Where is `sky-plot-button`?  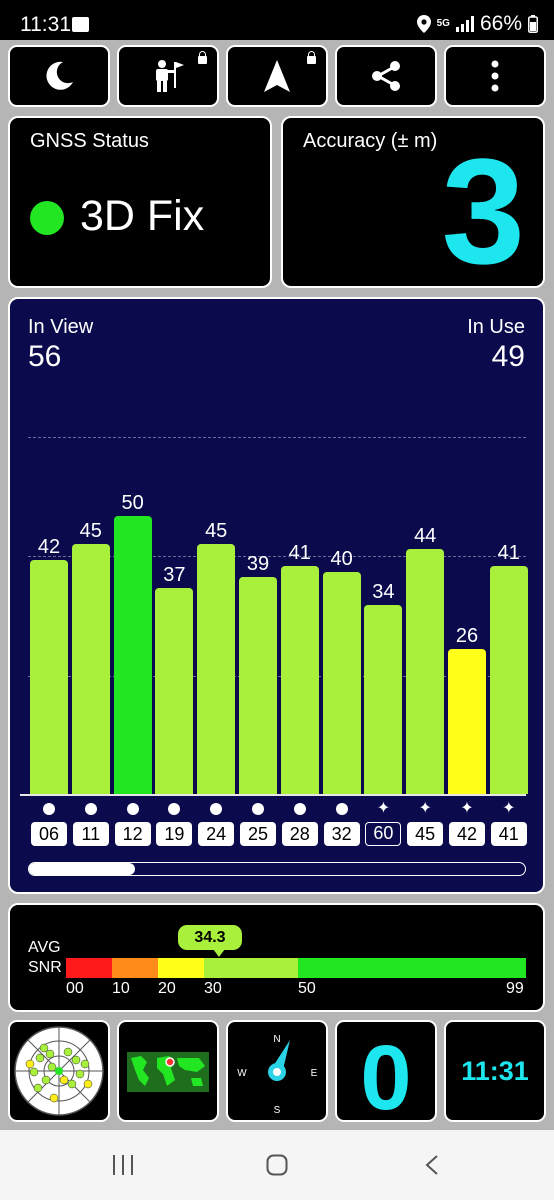 sky-plot-button is located at coordinates (59, 1071).